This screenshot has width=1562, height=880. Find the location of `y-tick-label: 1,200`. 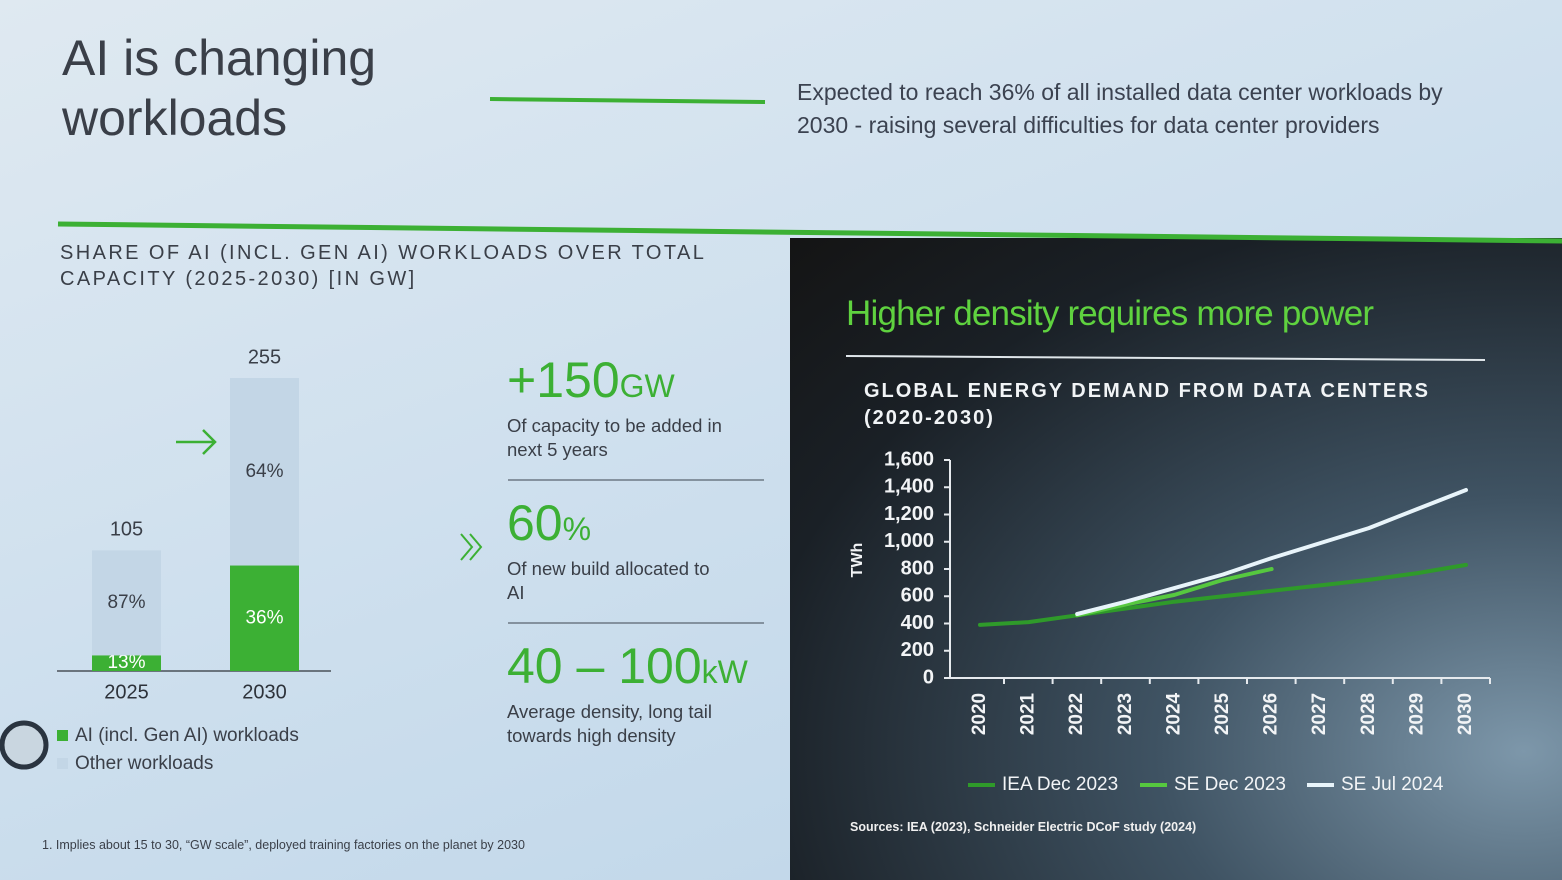

y-tick-label: 1,200 is located at coordinates (909, 514).